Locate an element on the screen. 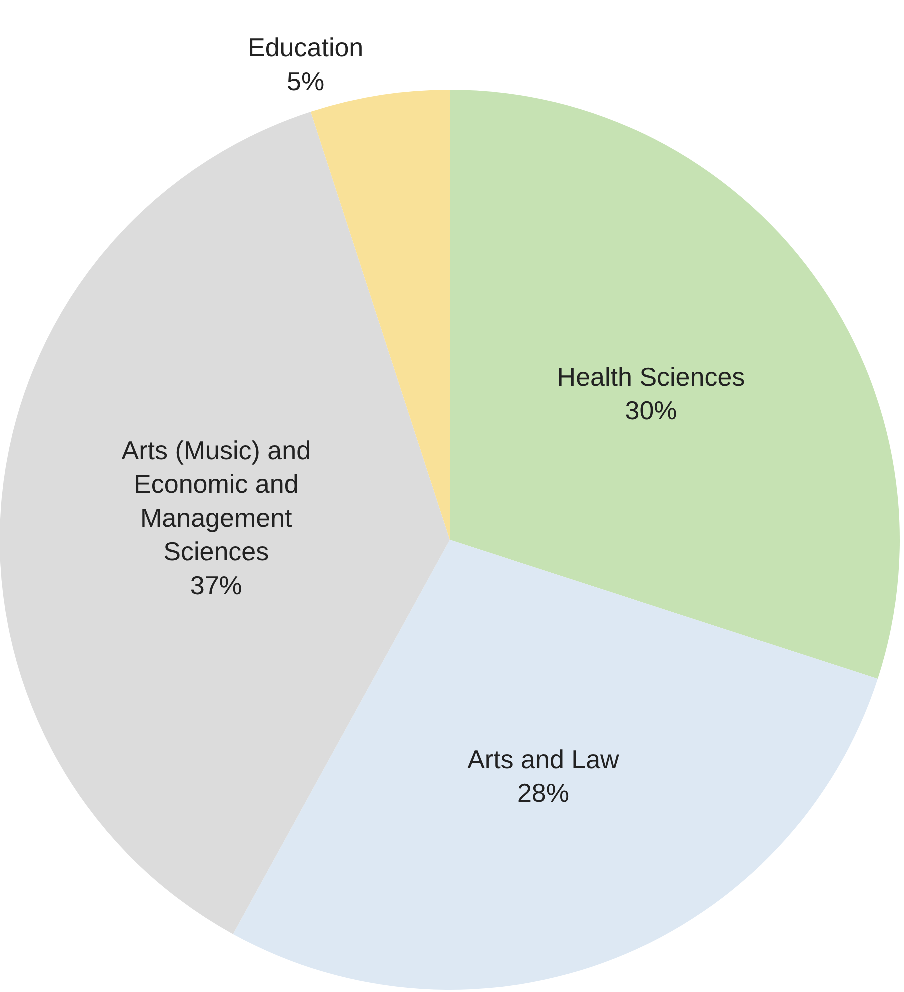 This screenshot has height=992, width=904. data-label: 37% is located at coordinates (216, 585).